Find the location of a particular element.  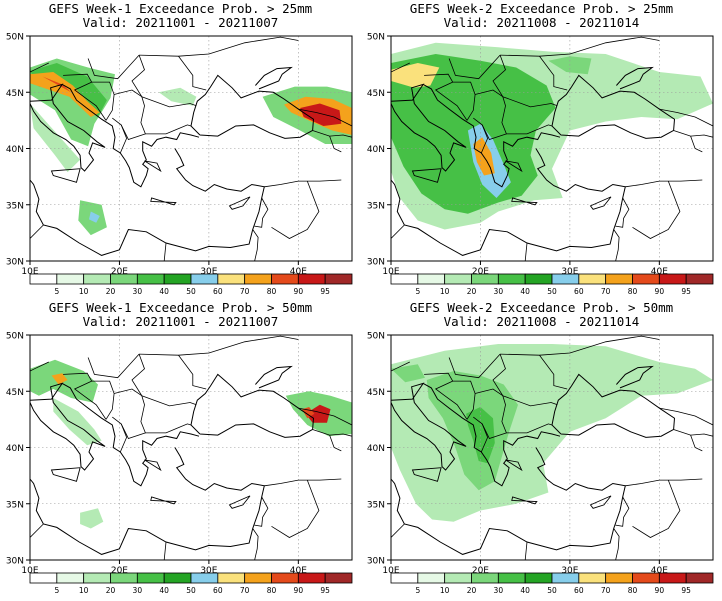

colorbar-label: 50 is located at coordinates (552, 590).